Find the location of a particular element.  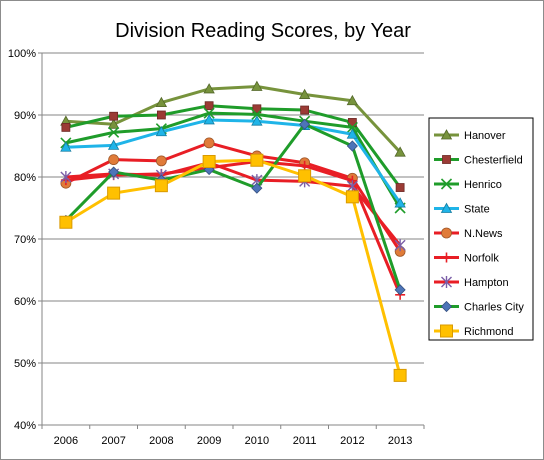

series-line-henrico is located at coordinates (233, 160).